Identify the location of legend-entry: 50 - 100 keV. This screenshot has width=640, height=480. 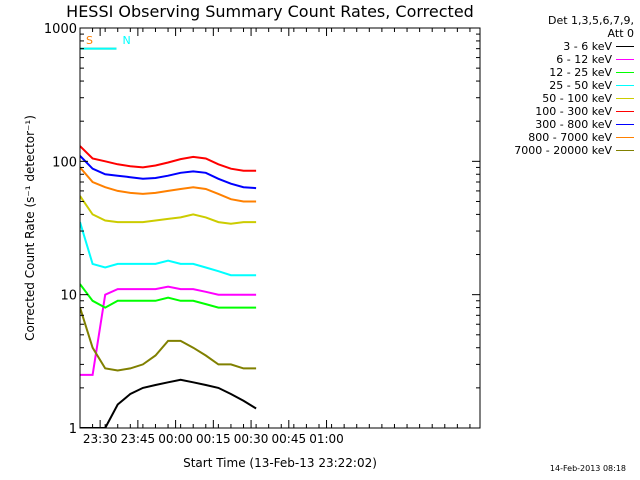
(559, 98).